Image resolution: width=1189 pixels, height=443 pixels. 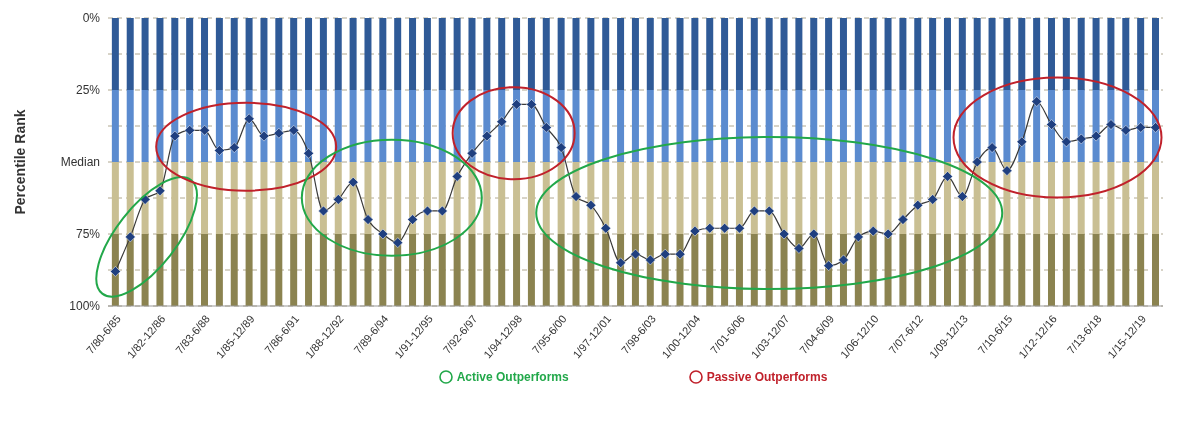 What do you see at coordinates (767, 377) in the screenshot?
I see `text: Passive Outperforms` at bounding box center [767, 377].